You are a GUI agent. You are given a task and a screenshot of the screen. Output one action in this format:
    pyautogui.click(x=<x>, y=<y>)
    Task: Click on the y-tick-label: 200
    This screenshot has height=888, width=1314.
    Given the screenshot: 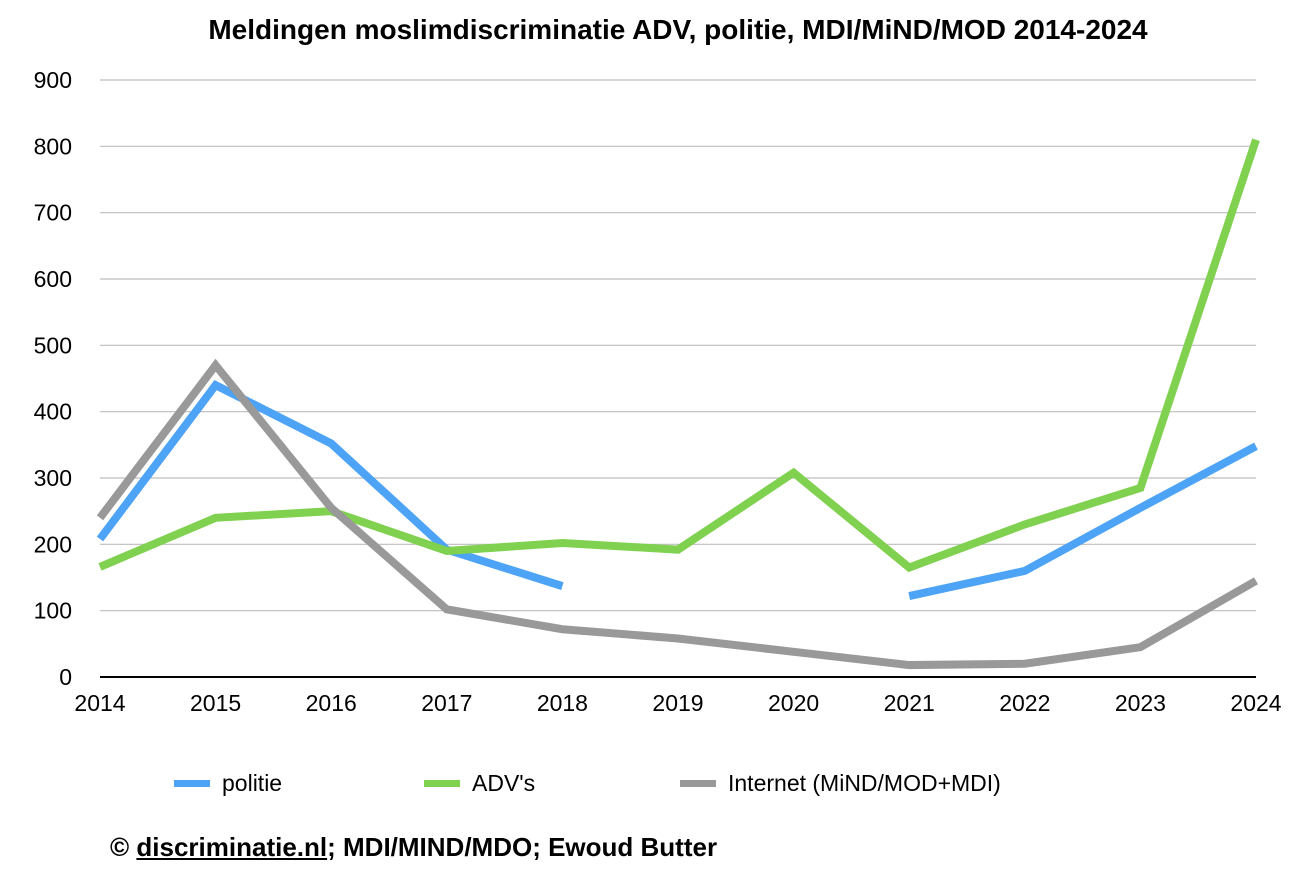 What is the action you would take?
    pyautogui.click(x=53, y=544)
    